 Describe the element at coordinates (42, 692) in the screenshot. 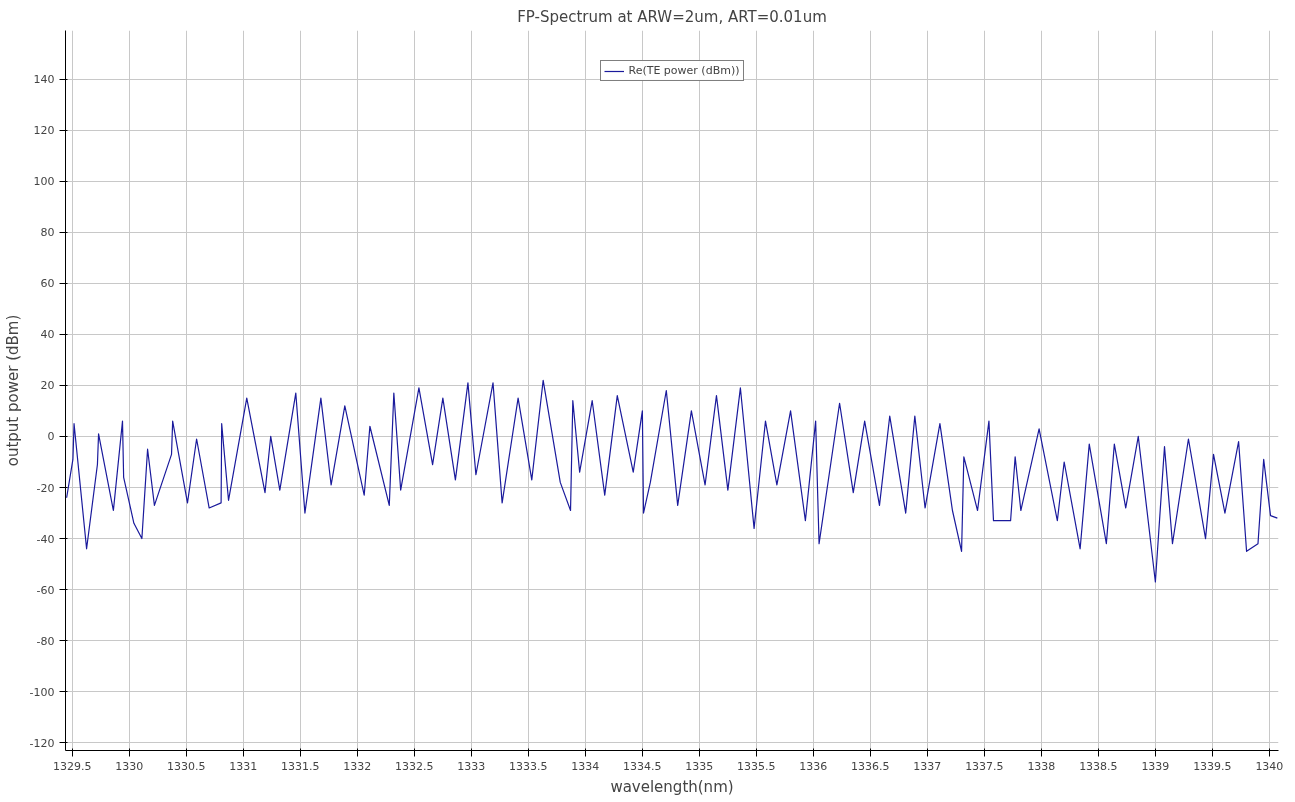

I see `y-tick-label: -100` at that location.